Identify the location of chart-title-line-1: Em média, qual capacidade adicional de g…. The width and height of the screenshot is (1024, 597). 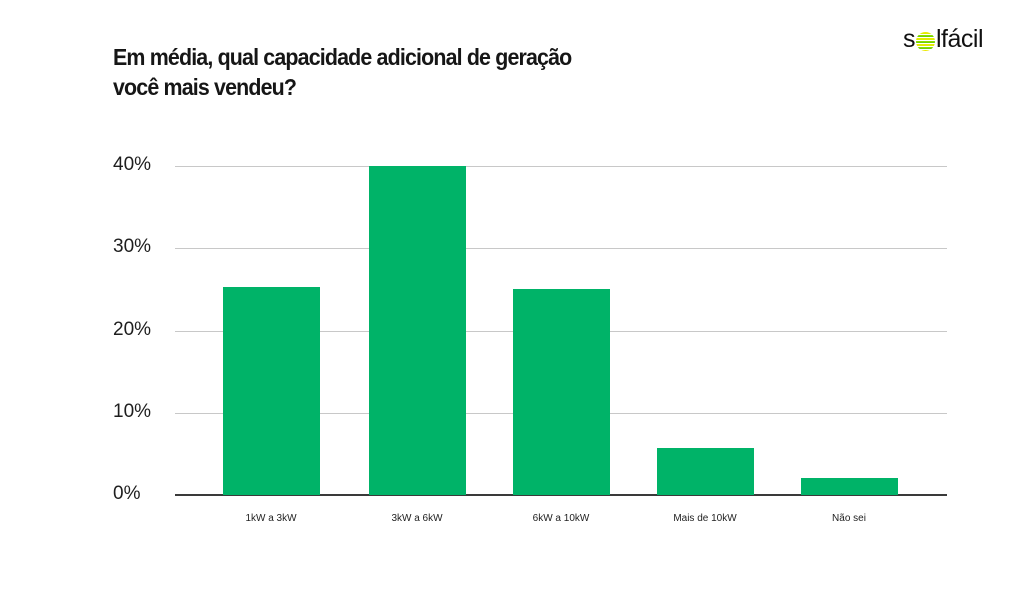
(342, 57).